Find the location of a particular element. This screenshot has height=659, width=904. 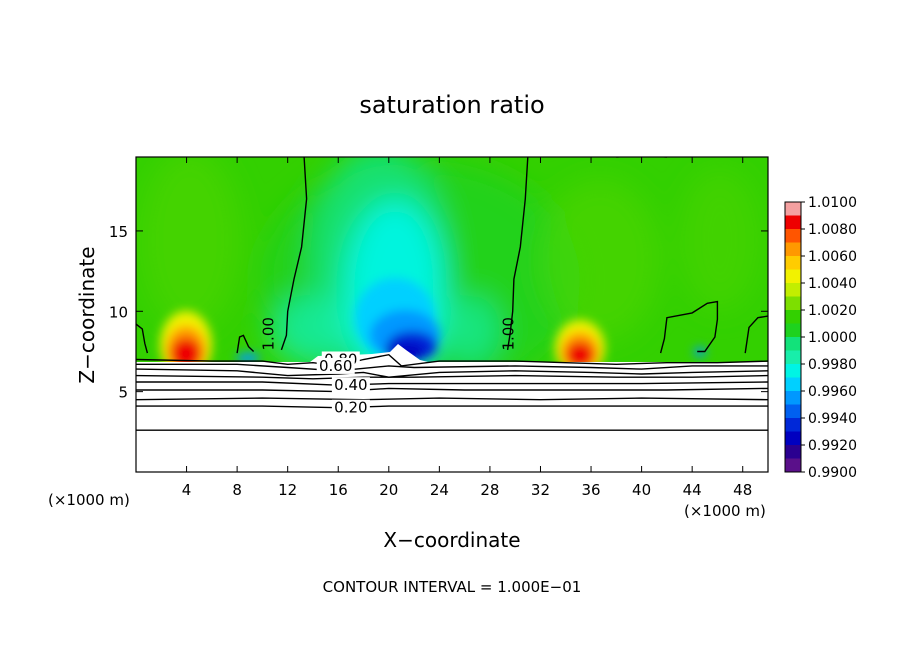

x-tick-label: 24 is located at coordinates (439, 490).